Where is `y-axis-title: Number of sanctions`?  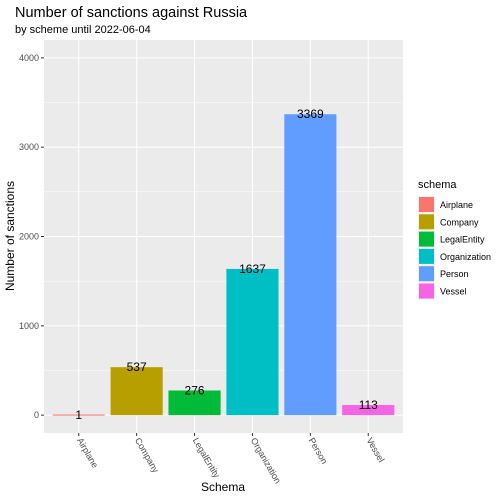 y-axis-title: Number of sanctions is located at coordinates (10, 236).